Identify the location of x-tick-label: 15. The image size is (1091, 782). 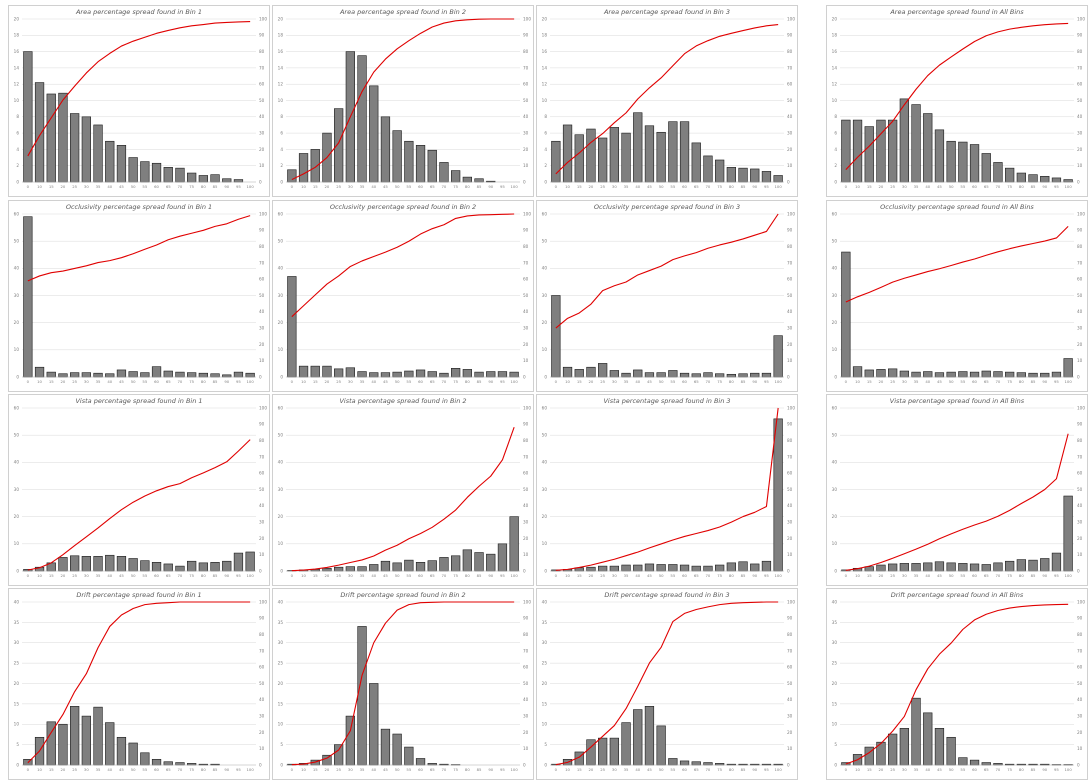
(51, 575).